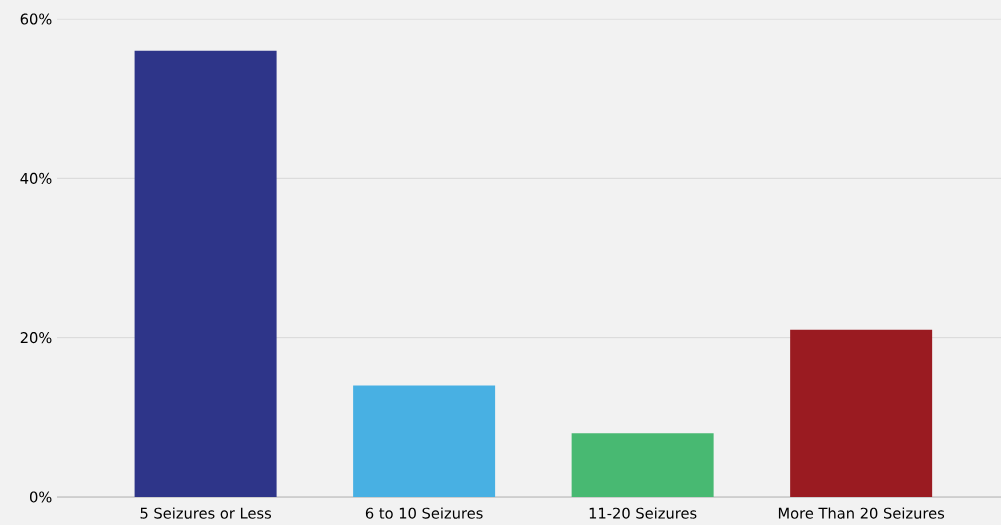 The height and width of the screenshot is (525, 1001). Describe the element at coordinates (36, 19) in the screenshot. I see `y-tick-label: 60%` at that location.